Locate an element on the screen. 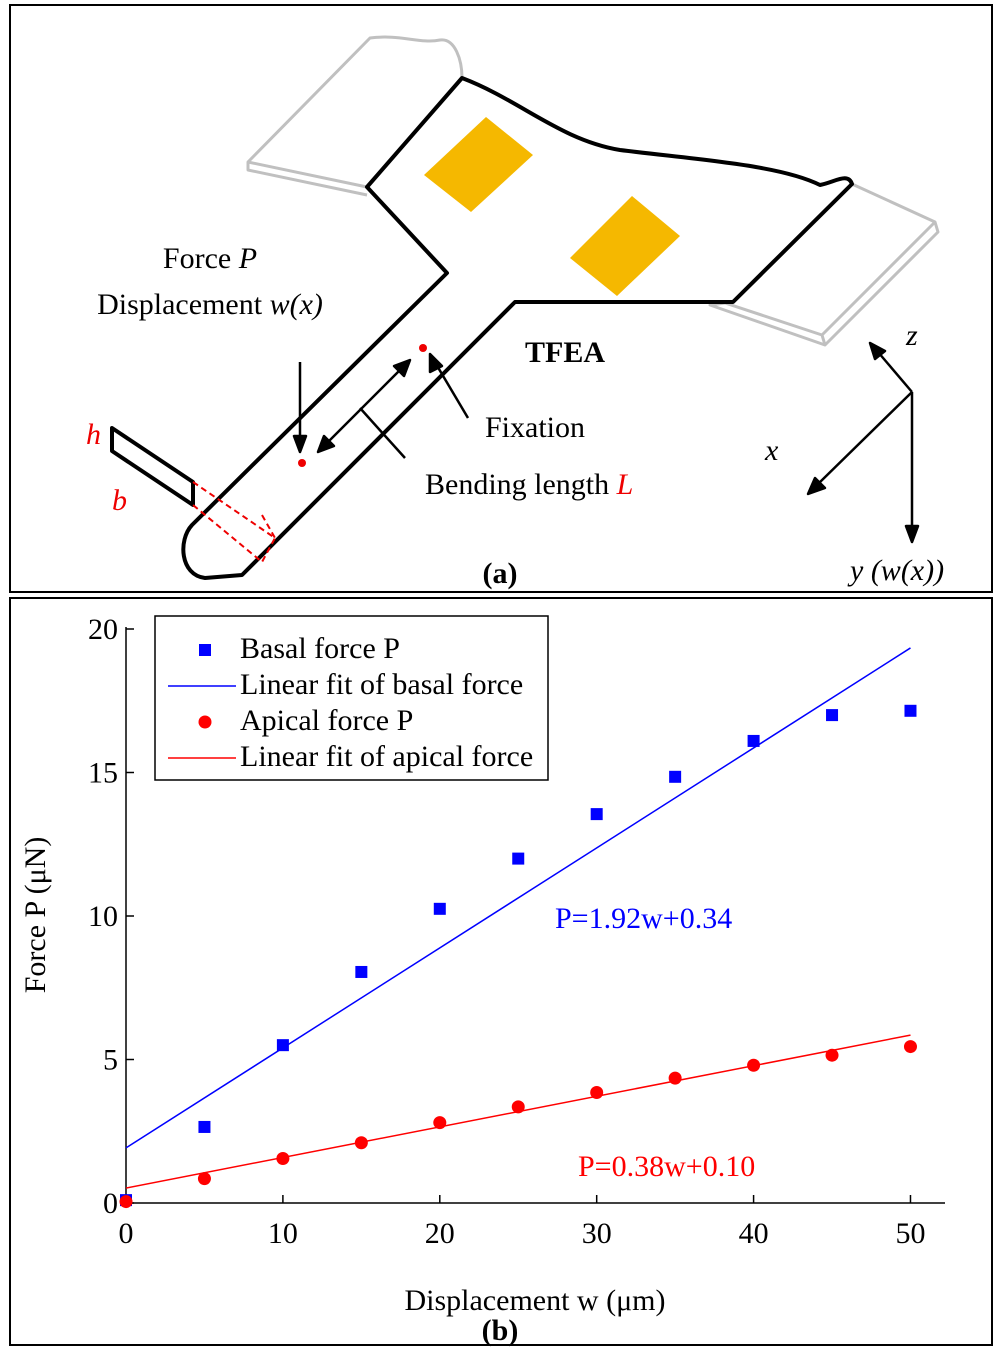 Image resolution: width=995 pixels, height=1354 pixels. panel-label: (a) is located at coordinates (500, 573).